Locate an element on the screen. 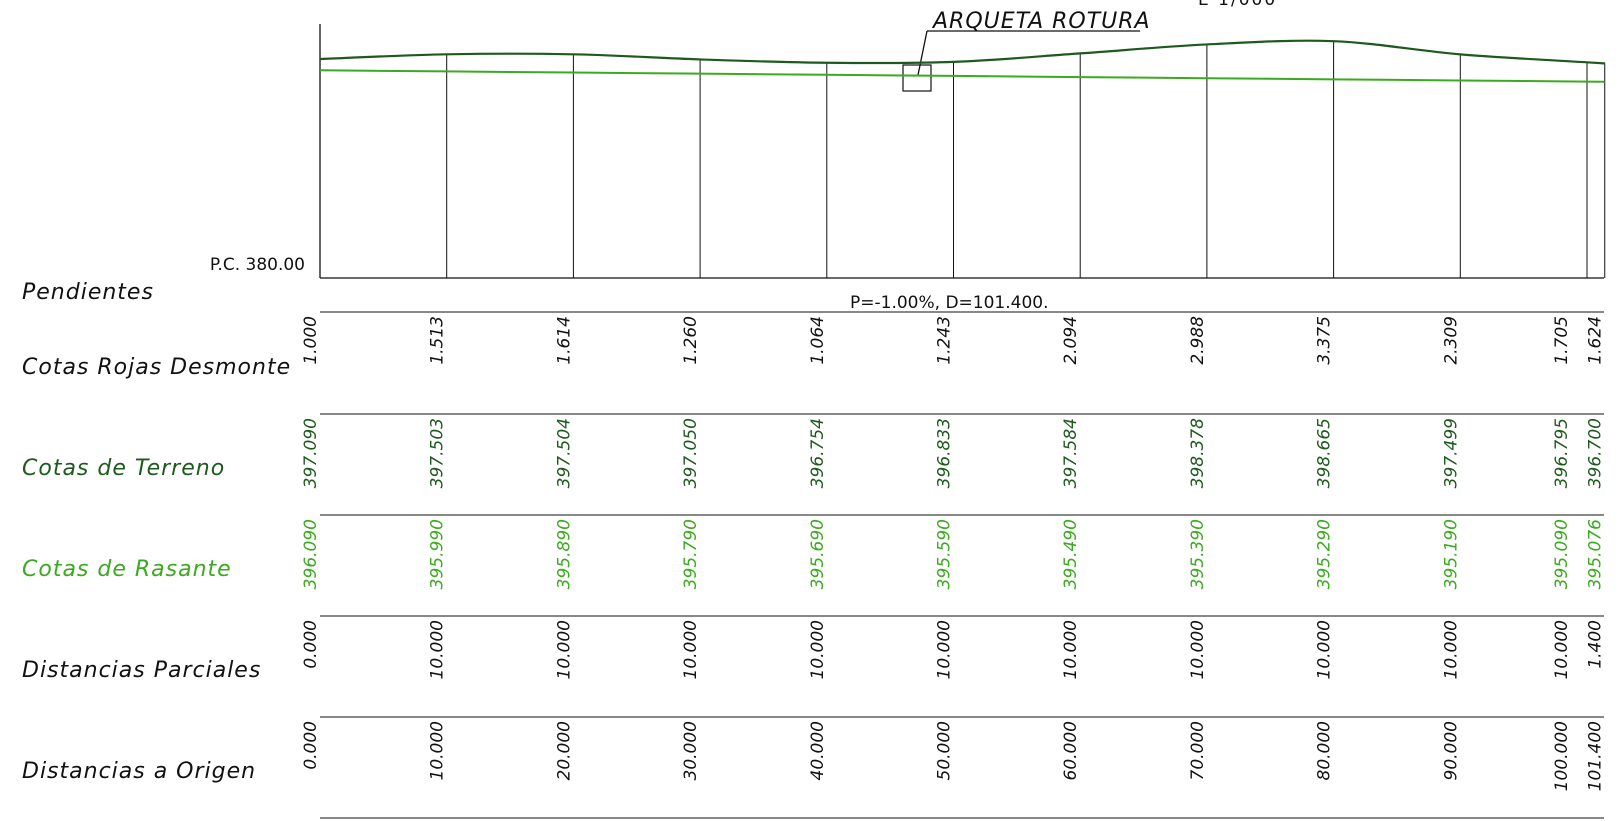 The image size is (1620, 821). arqueta-rotura-label: ARQUETA ROTURA is located at coordinates (1041, 21).